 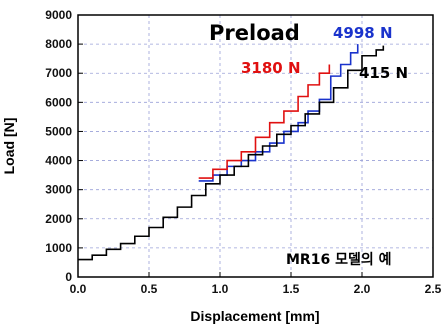 What do you see at coordinates (58, 102) in the screenshot?
I see `y-tick-label: 6000` at bounding box center [58, 102].